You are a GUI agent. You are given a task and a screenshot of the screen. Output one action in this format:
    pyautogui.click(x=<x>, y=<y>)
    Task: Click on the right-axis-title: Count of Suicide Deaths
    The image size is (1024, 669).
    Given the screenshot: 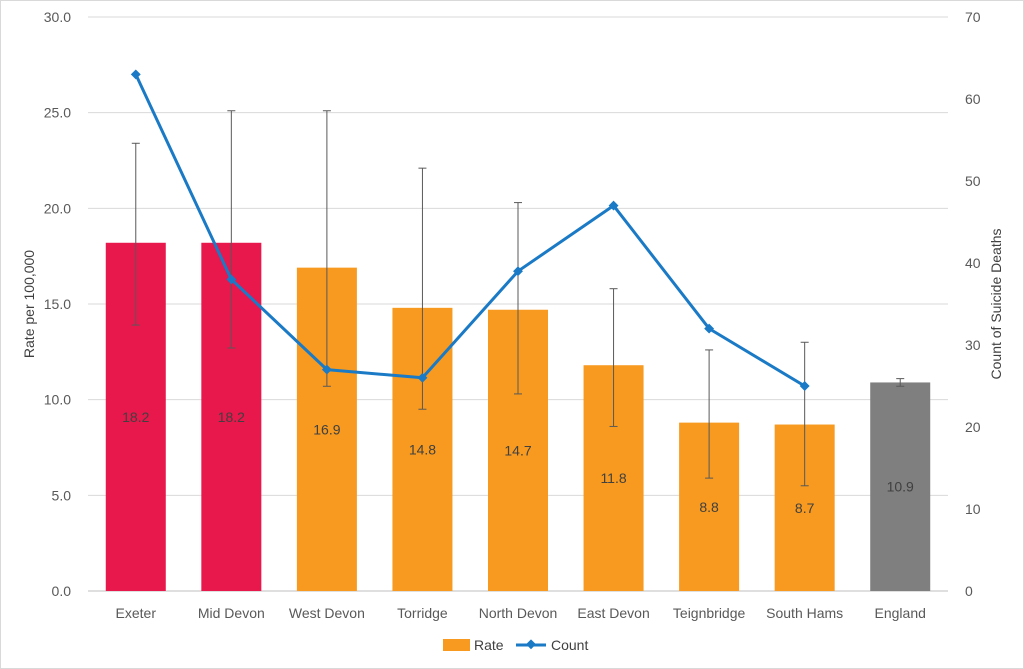 What is the action you would take?
    pyautogui.click(x=996, y=304)
    